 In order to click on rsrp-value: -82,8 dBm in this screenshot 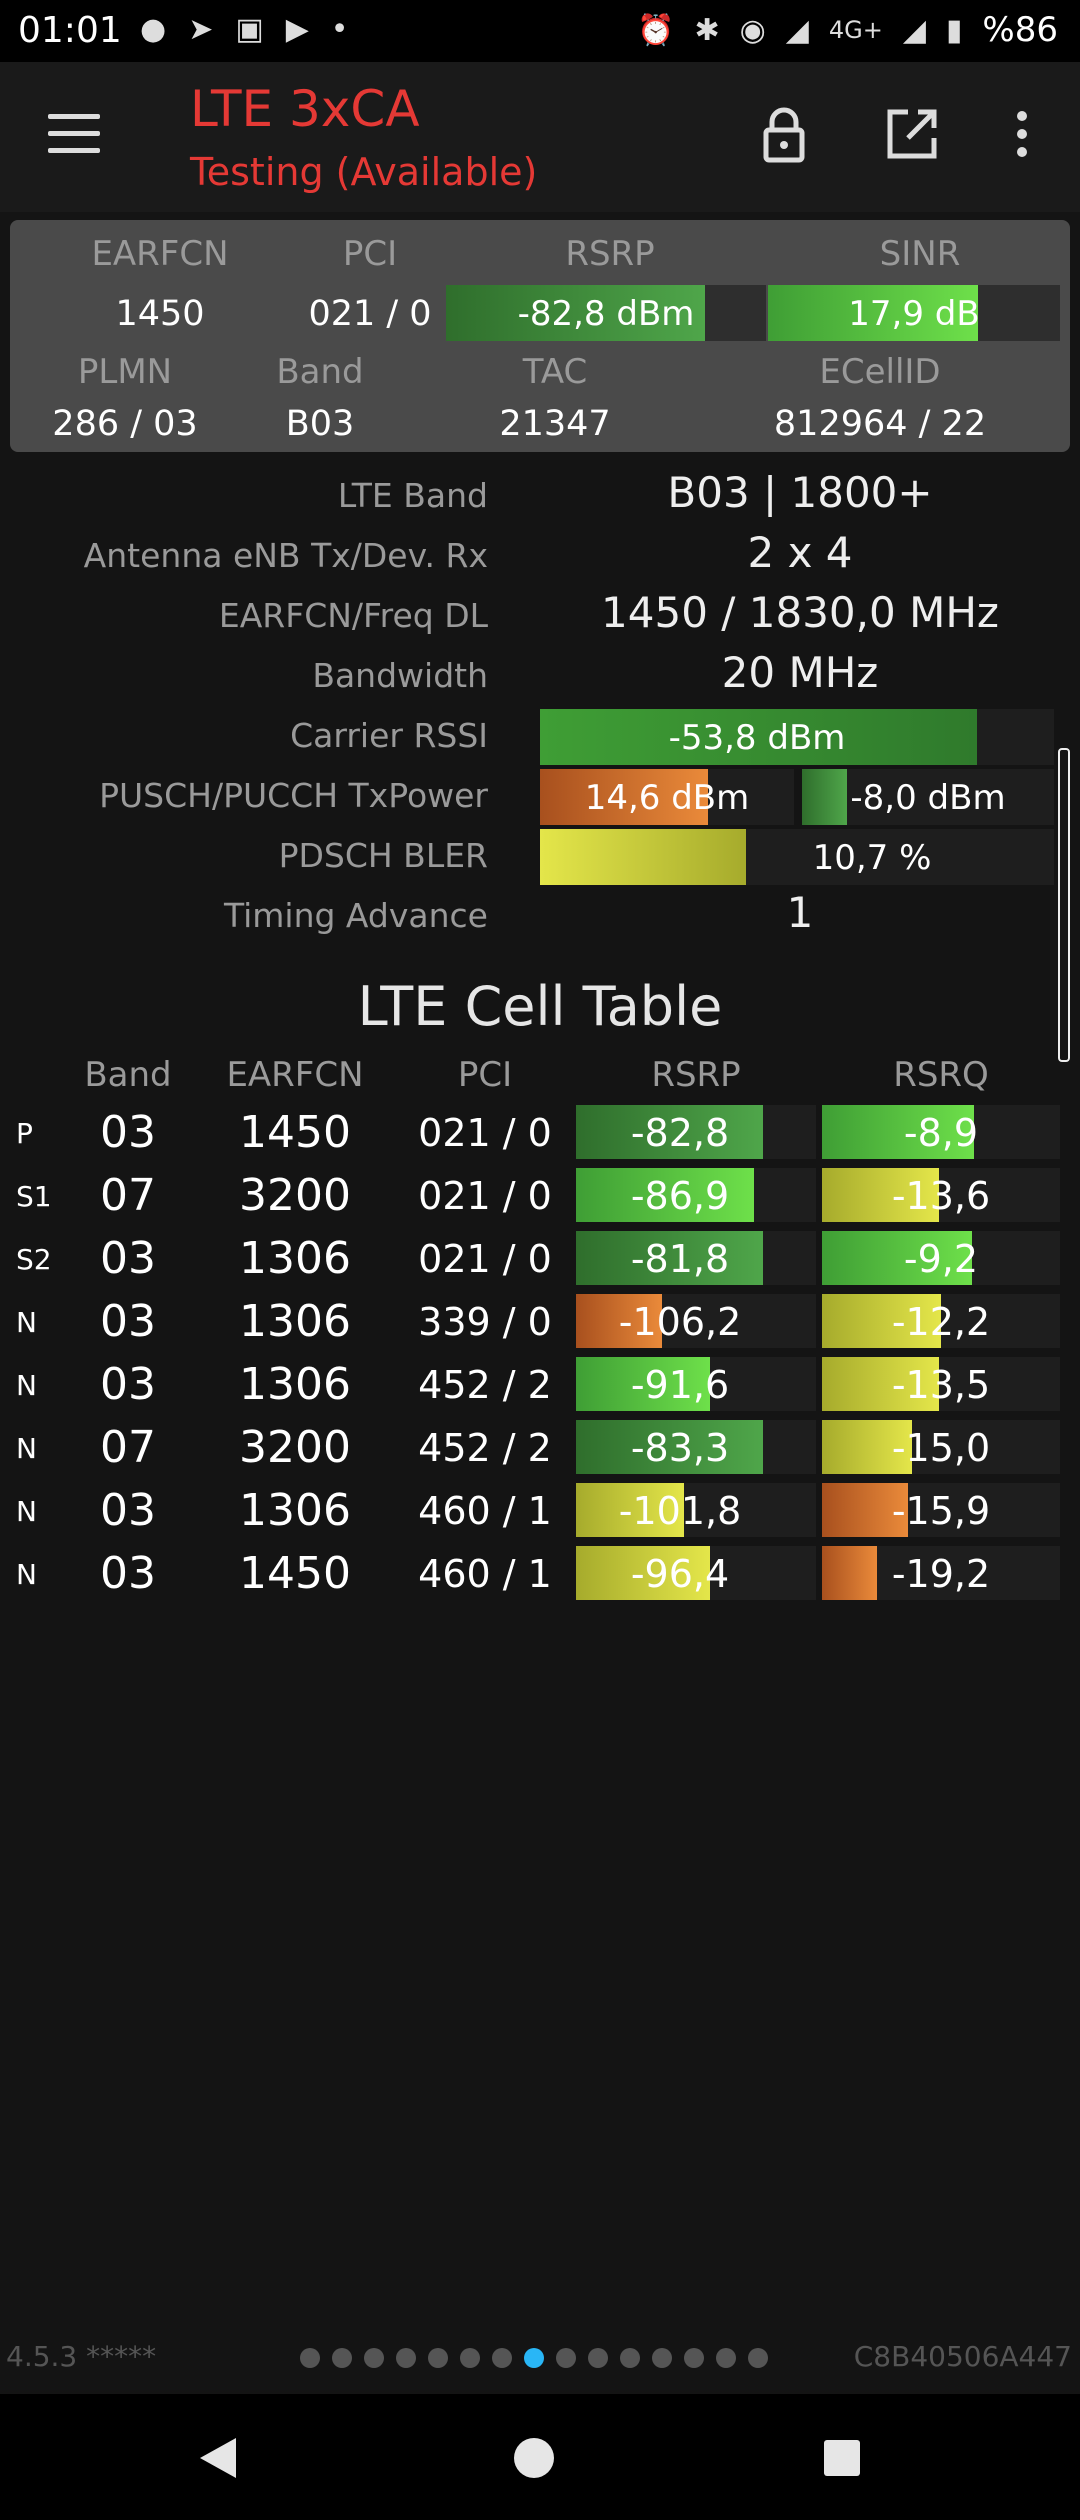, I will do `click(606, 314)`.